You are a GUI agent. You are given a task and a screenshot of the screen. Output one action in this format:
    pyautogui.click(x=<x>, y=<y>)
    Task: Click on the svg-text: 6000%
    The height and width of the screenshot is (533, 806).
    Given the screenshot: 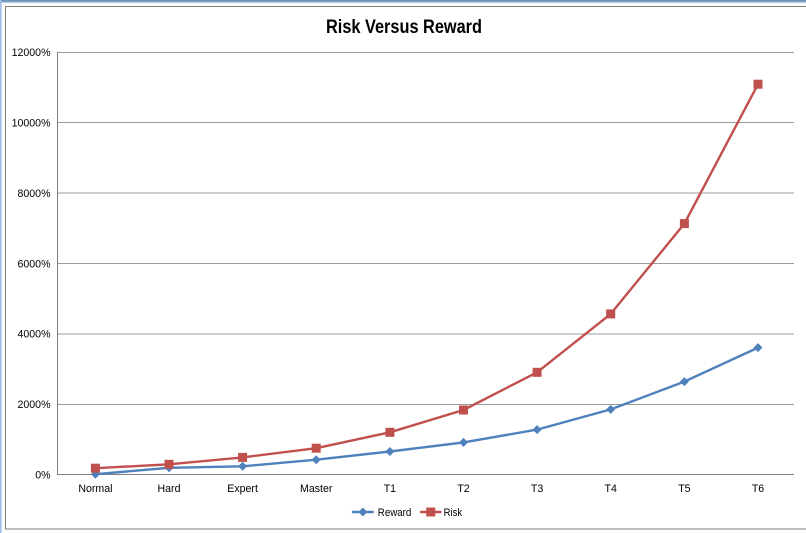 What is the action you would take?
    pyautogui.click(x=35, y=264)
    